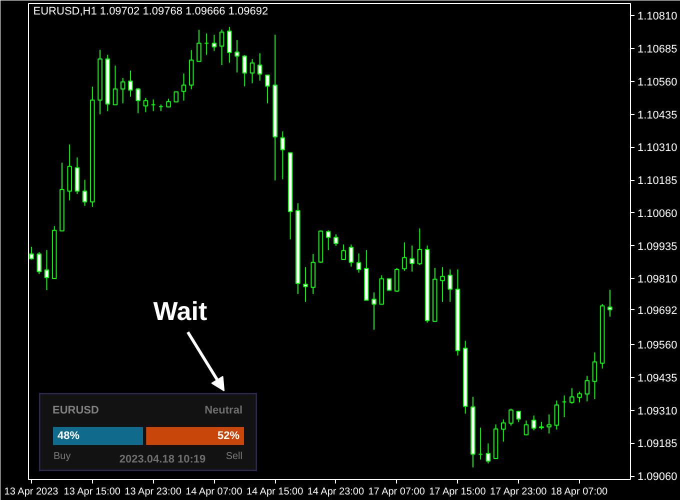 The image size is (680, 500). Describe the element at coordinates (658, 115) in the screenshot. I see `y-tick-label: 1.10435` at that location.